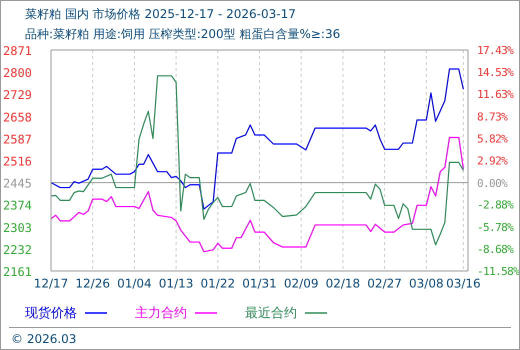 This screenshot has width=520, height=350. Describe the element at coordinates (17, 139) in the screenshot. I see `y-tick-label: 2587` at that location.